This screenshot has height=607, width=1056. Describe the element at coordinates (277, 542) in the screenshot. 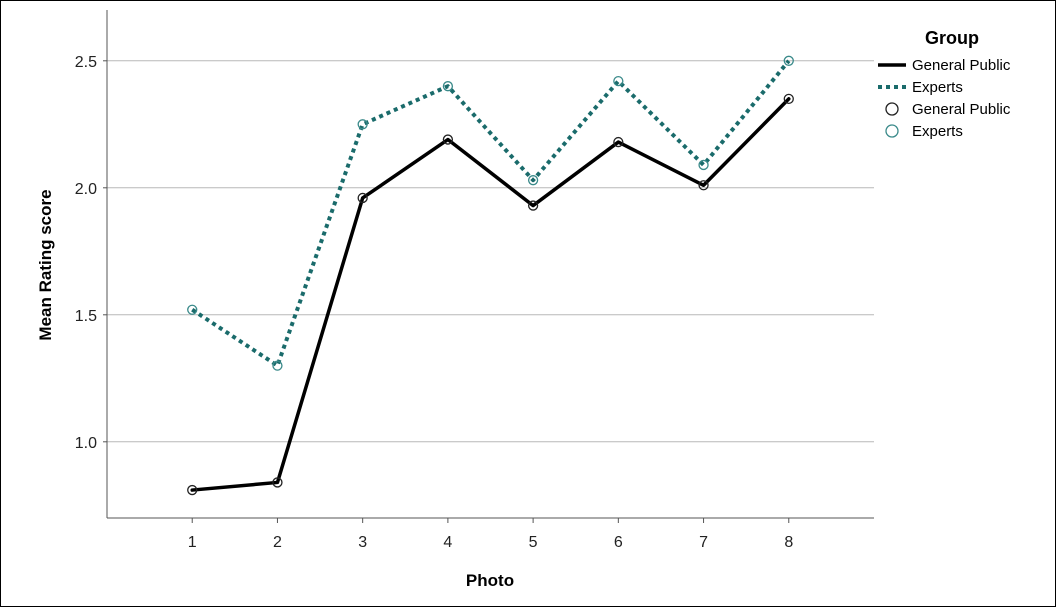

I see `x-tick-label: 2` at that location.